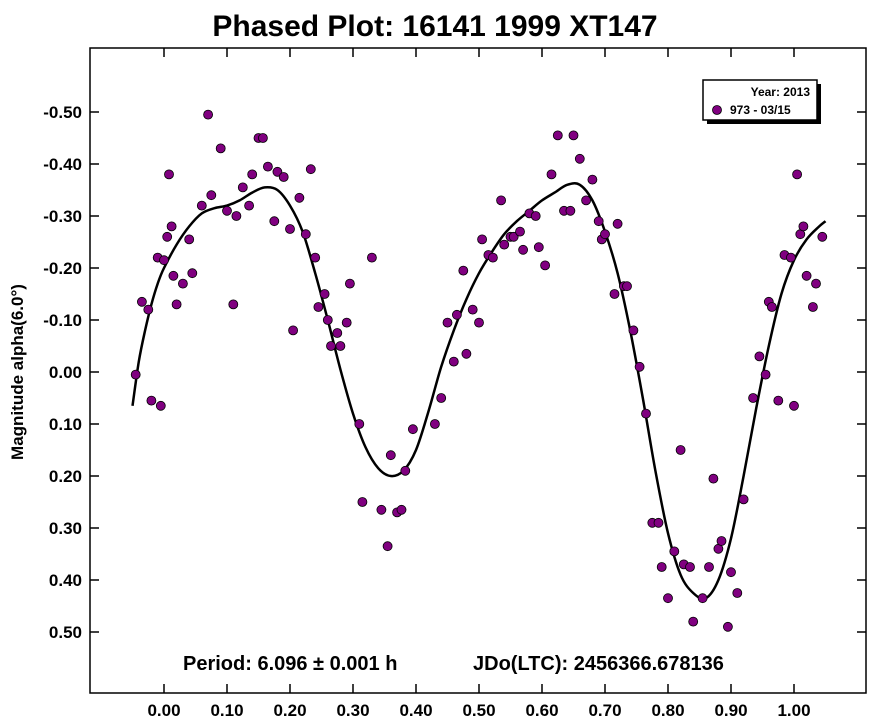 The height and width of the screenshot is (726, 878). What do you see at coordinates (65, 424) in the screenshot?
I see `y-tick-label: 0.10` at bounding box center [65, 424].